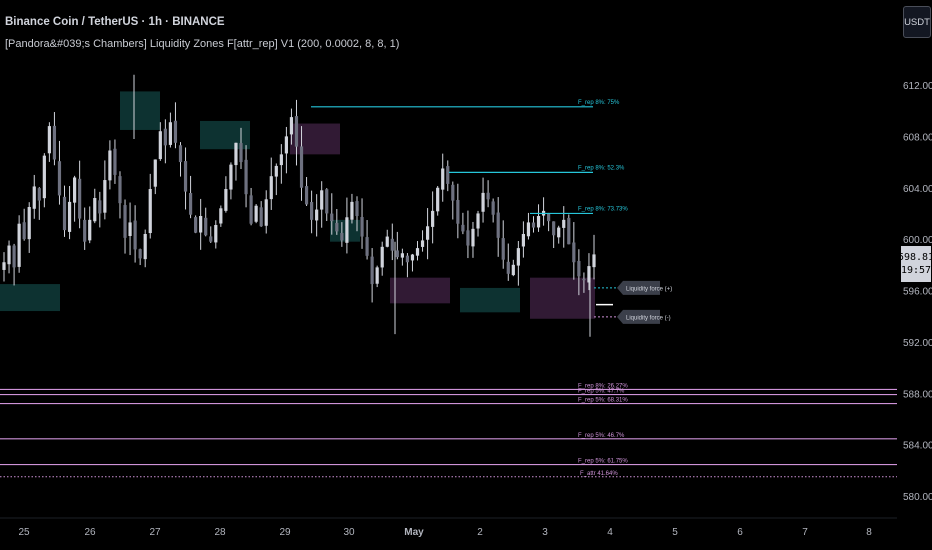 The image size is (932, 550). Describe the element at coordinates (603, 462) in the screenshot. I see `support-level-label: F_rep 5%: 61.75%` at that location.